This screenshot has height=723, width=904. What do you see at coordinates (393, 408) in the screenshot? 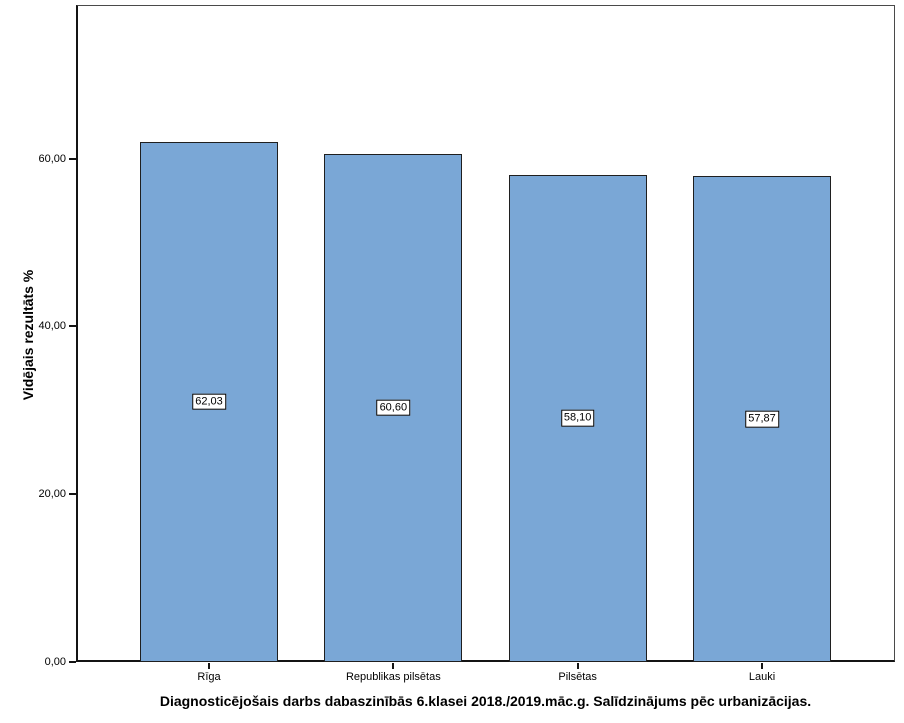
I see `bar-value-label: 60,60` at bounding box center [393, 408].